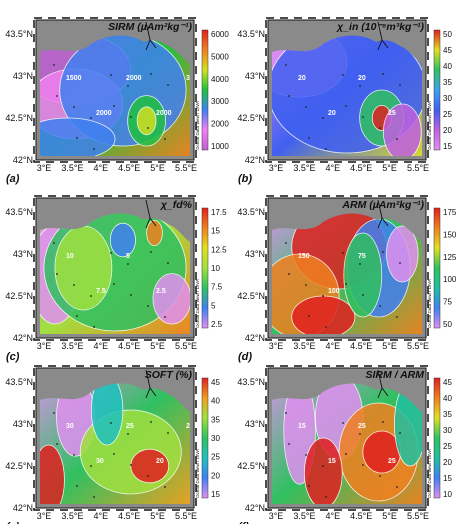 The height and width of the screenshot is (524, 474). I want to click on lon-tick-label: 5.5°E, so click(186, 516).